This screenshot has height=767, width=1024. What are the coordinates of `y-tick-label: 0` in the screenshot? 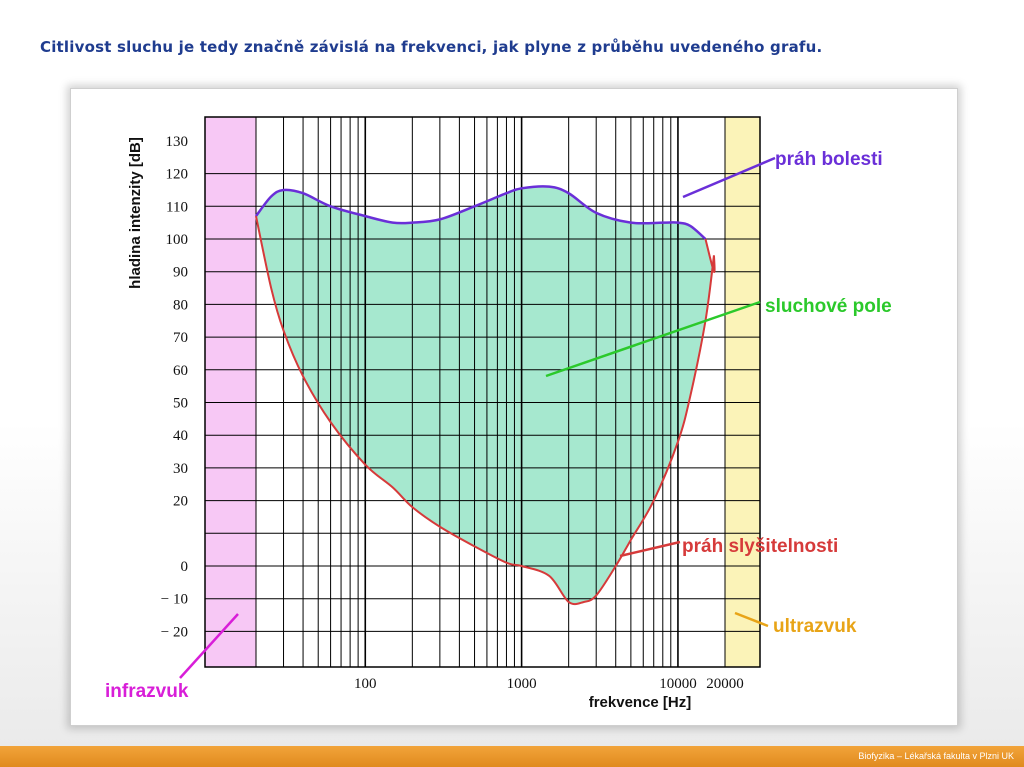 It's located at (185, 567).